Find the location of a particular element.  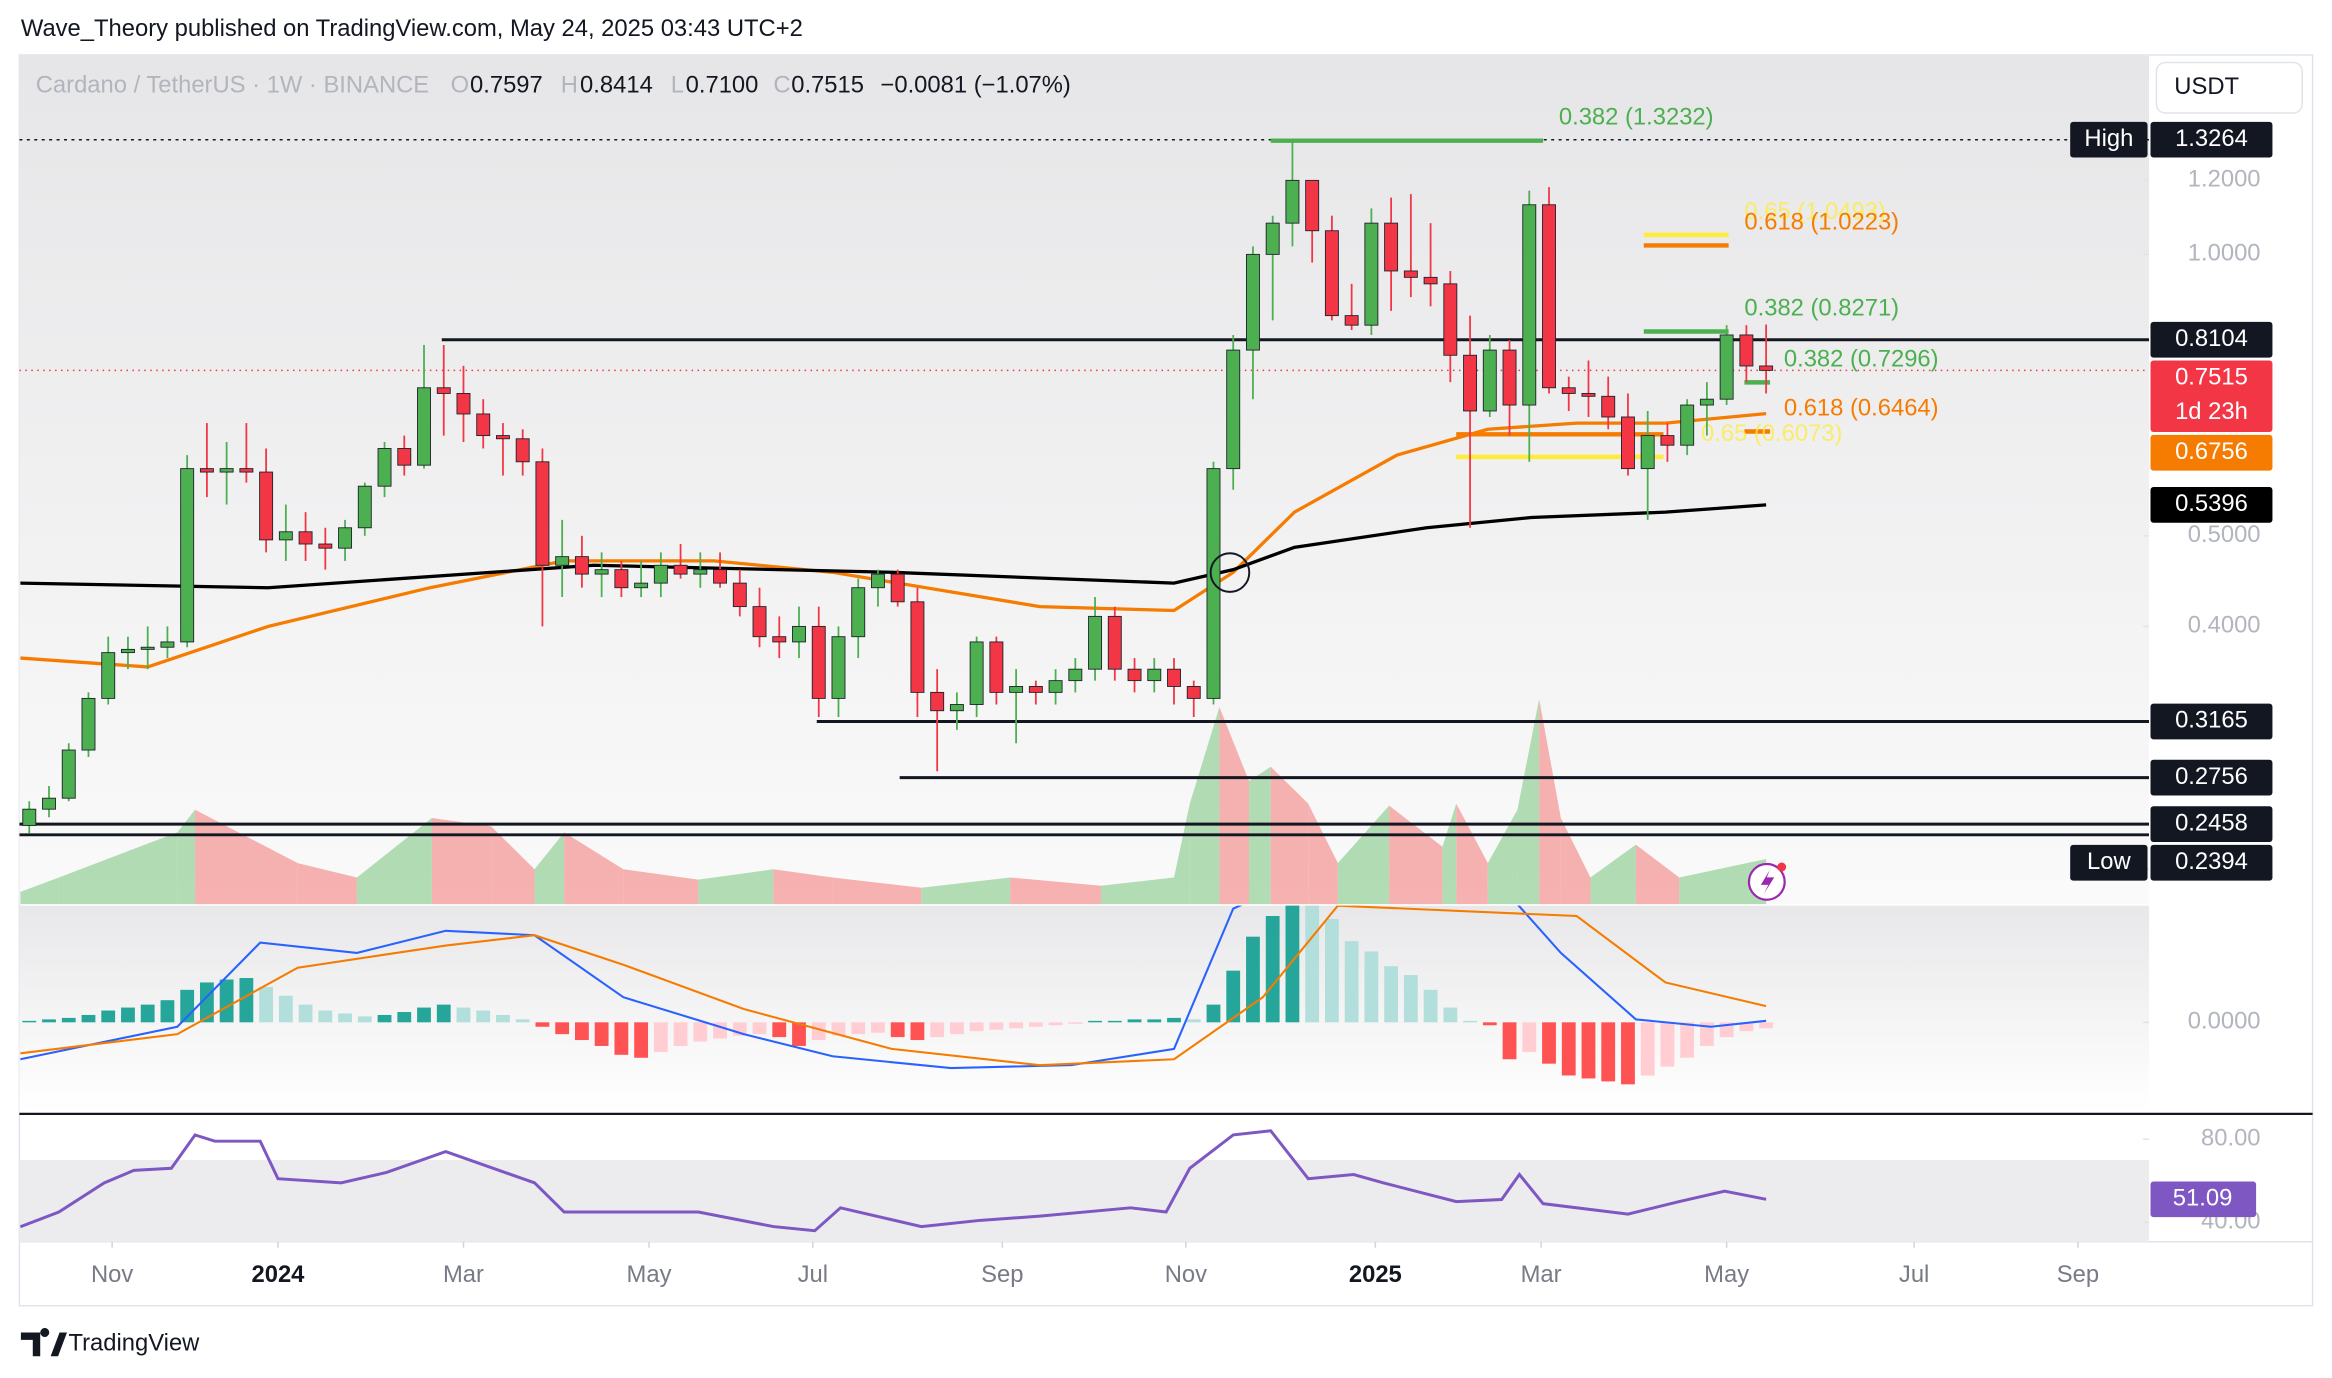

price-badge-value: 0.7515 is located at coordinates (2211, 377).